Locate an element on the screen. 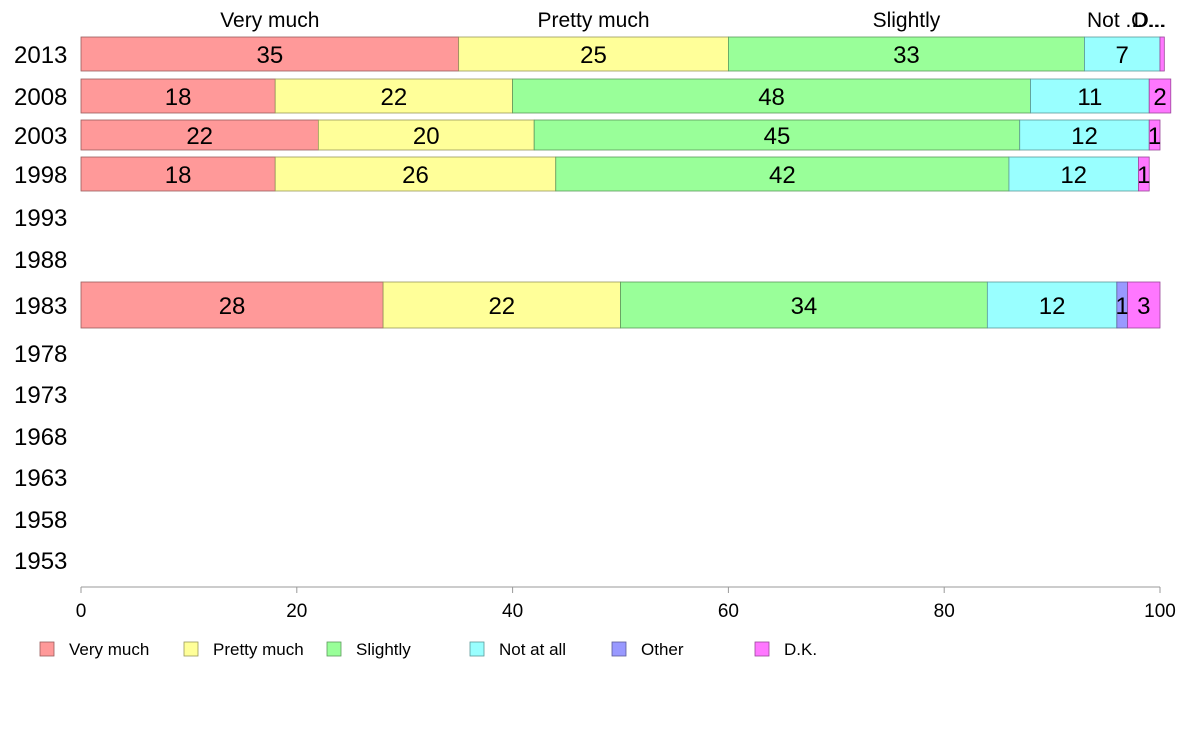 The width and height of the screenshot is (1188, 741). category-label-1993: 1993 is located at coordinates (40, 218).